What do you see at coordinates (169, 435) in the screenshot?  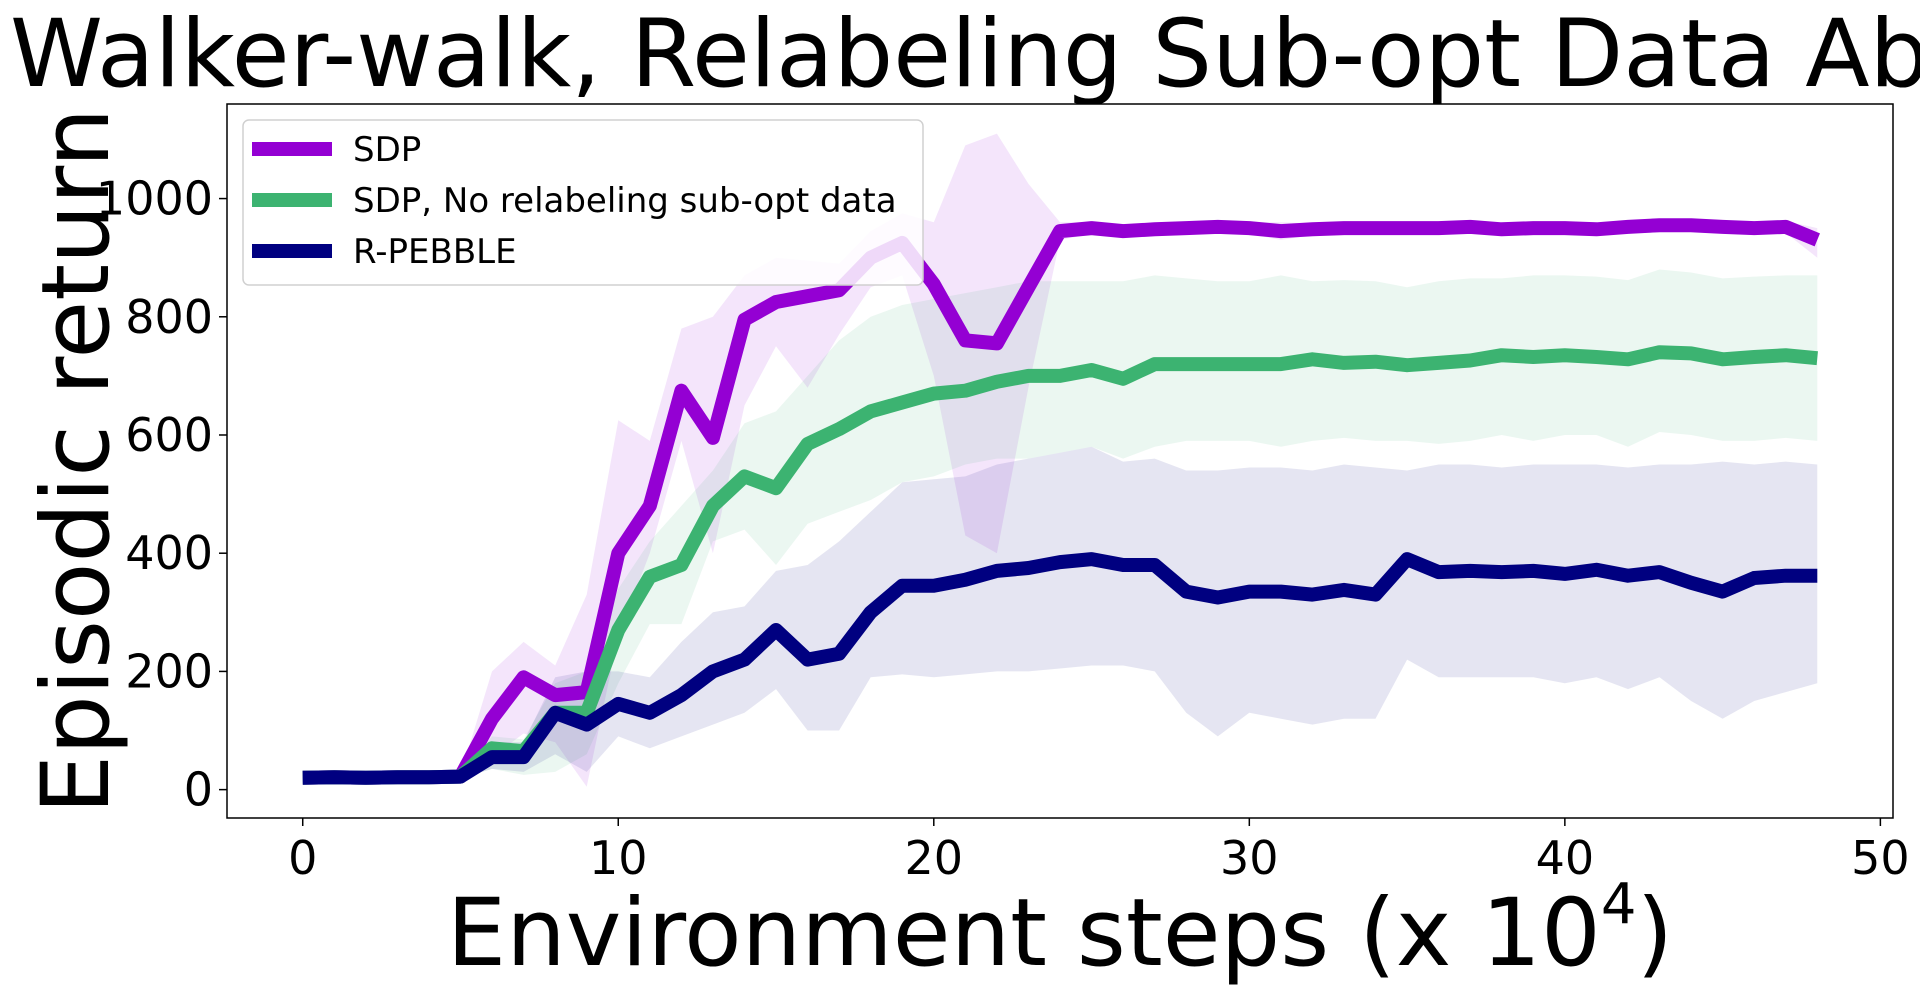 I see `y-tick-label-600: 600` at bounding box center [169, 435].